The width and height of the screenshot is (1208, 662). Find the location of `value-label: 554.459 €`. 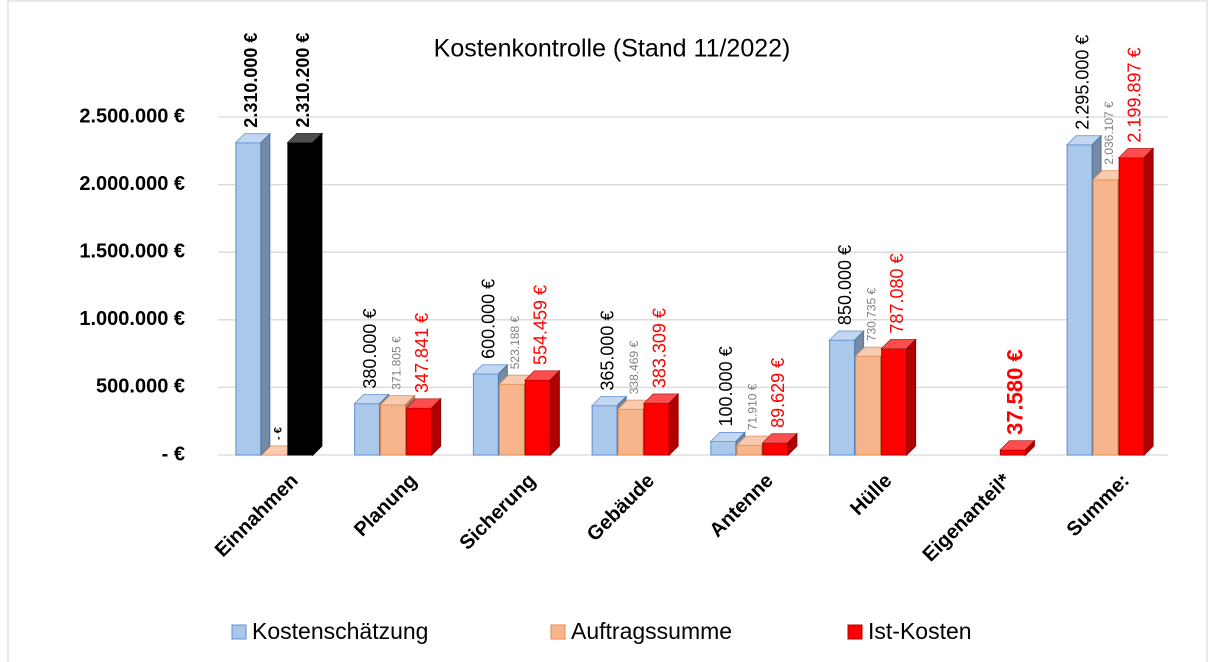

value-label: 554.459 € is located at coordinates (541, 325).